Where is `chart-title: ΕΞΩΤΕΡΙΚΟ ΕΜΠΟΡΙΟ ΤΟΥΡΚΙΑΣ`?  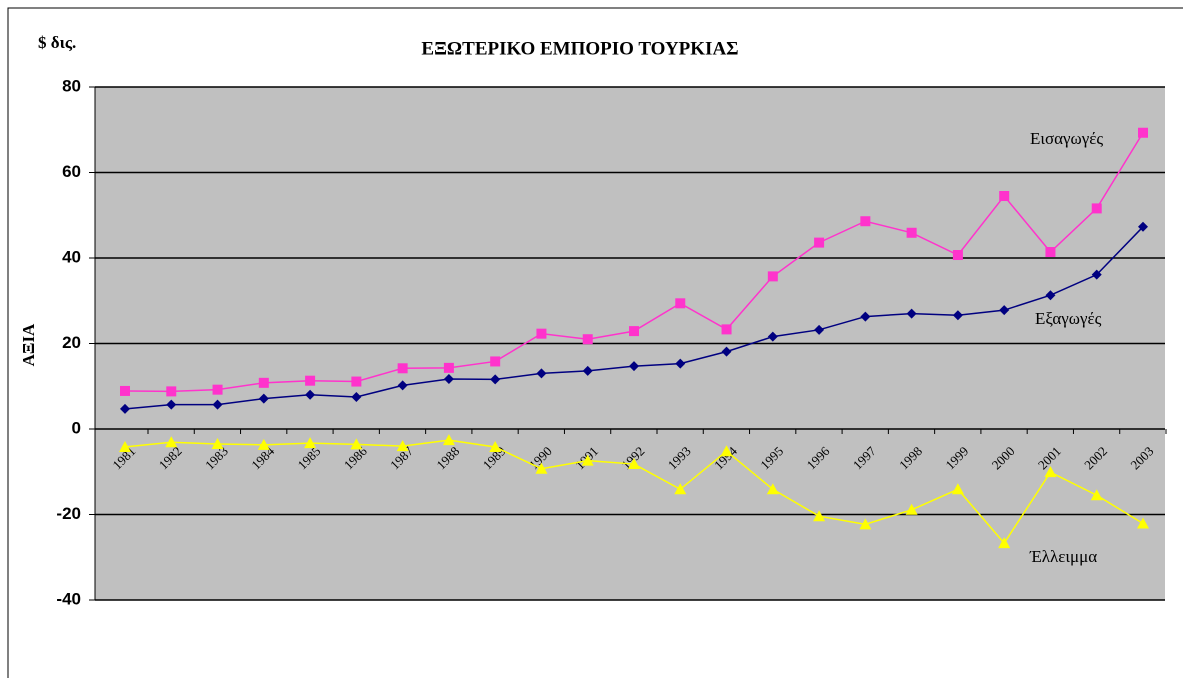 chart-title: ΕΞΩΤΕΡΙΚΟ ΕΜΠΟΡΙΟ ΤΟΥΡΚΙΑΣ is located at coordinates (579, 48).